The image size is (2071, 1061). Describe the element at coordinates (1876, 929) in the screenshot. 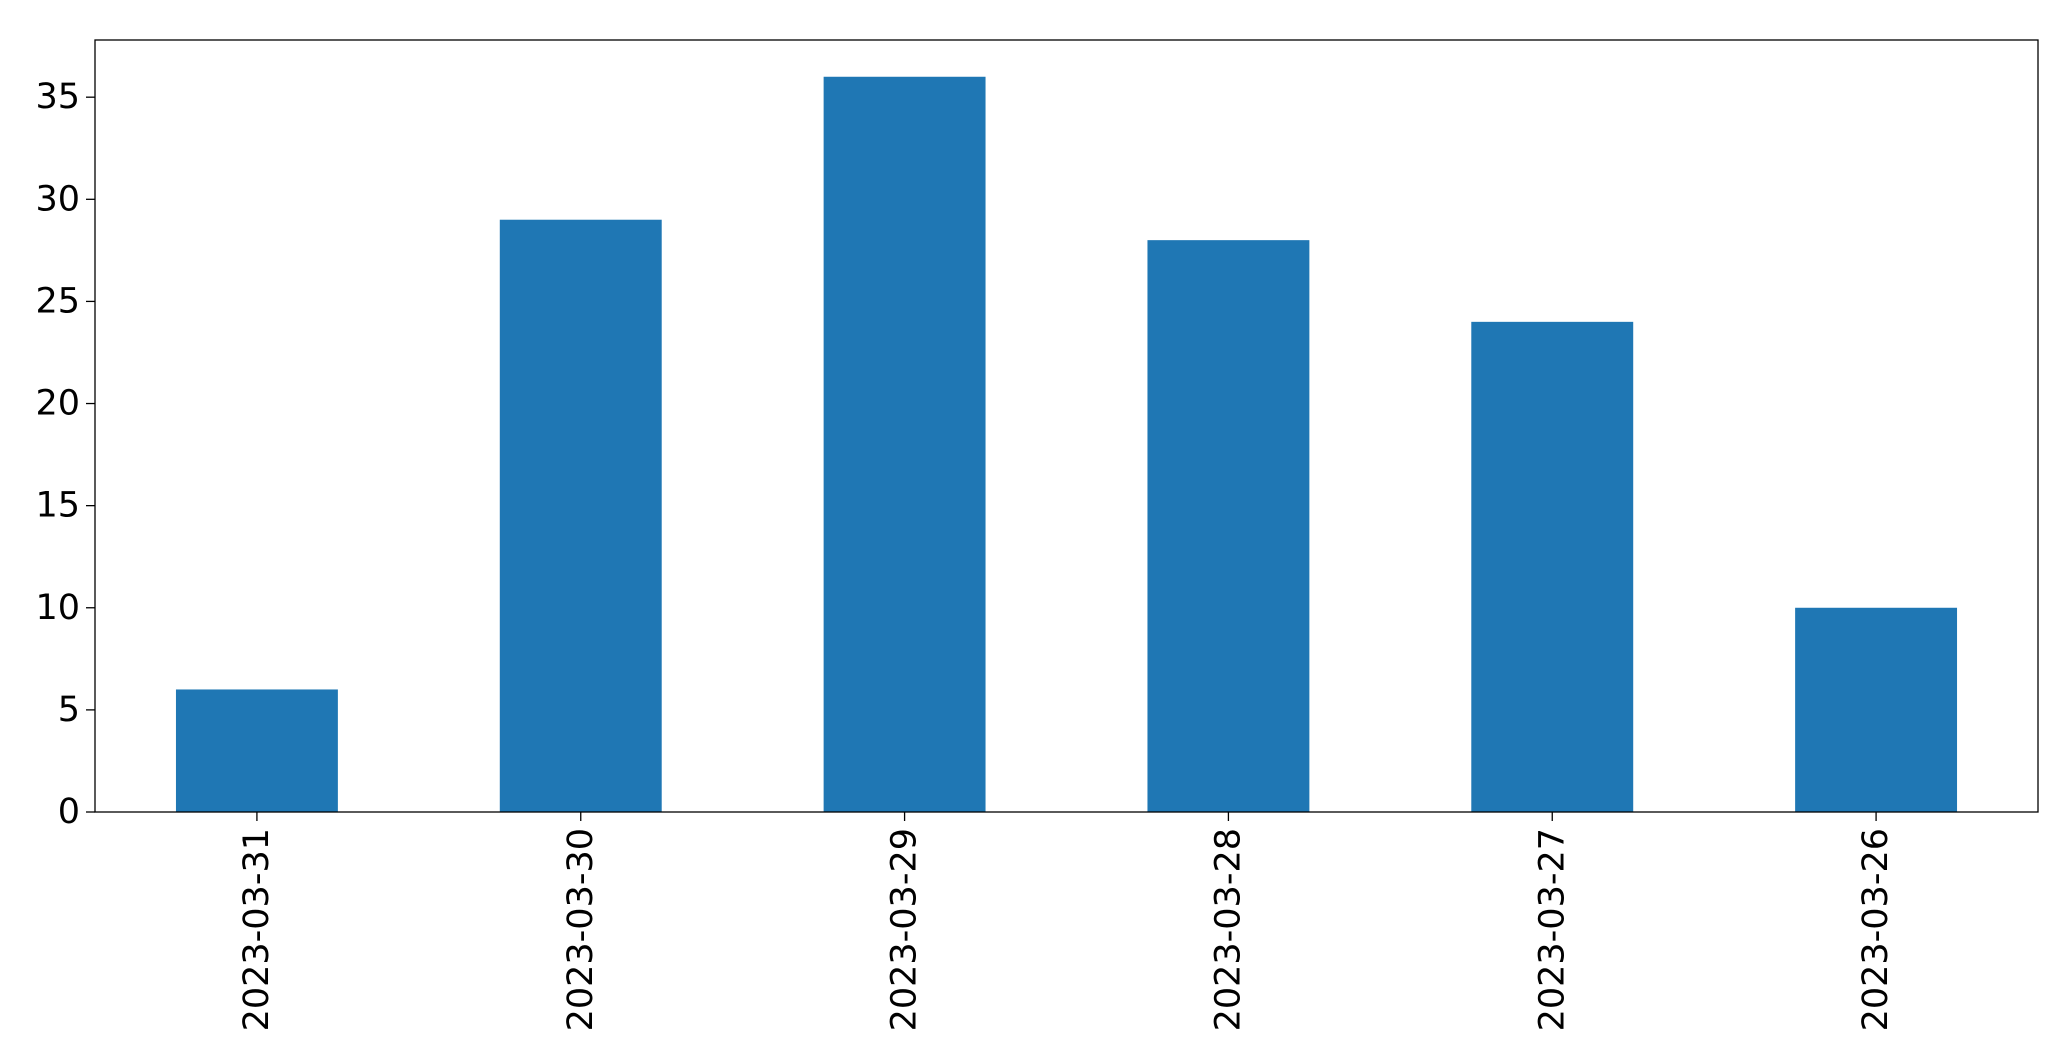

I see `x-tick-label: 2023-03-26` at that location.